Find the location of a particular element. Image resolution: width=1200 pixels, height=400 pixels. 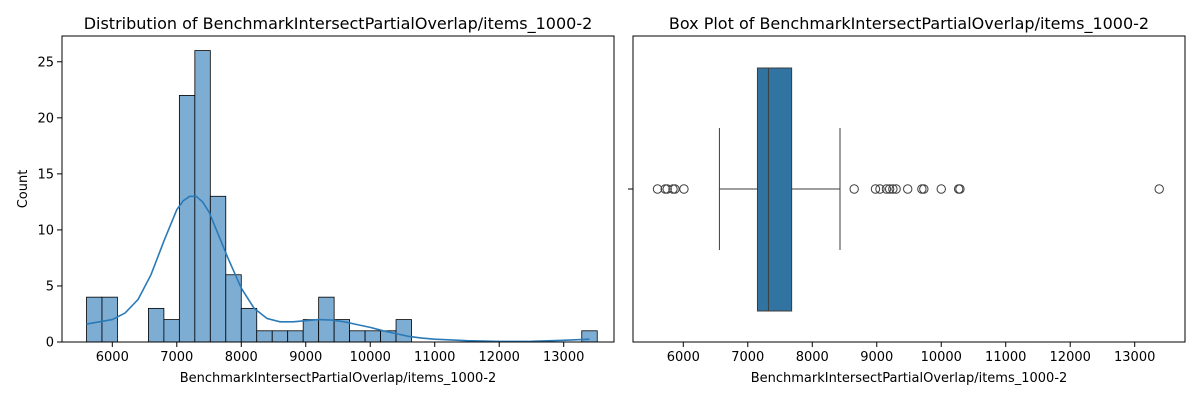

histogram-x-ticks: 6000 7000 8000 9000 10000 11000 12000 13000 is located at coordinates (340, 353).